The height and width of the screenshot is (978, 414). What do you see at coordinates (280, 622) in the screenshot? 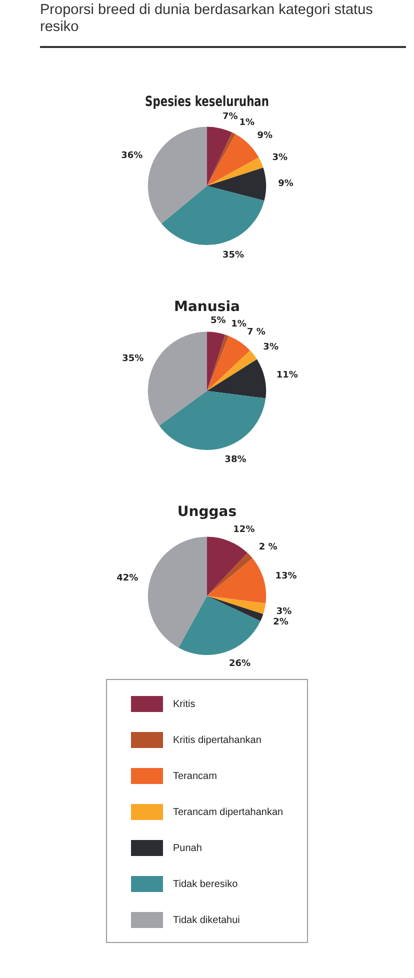
I see `data-label: 2%` at bounding box center [280, 622].